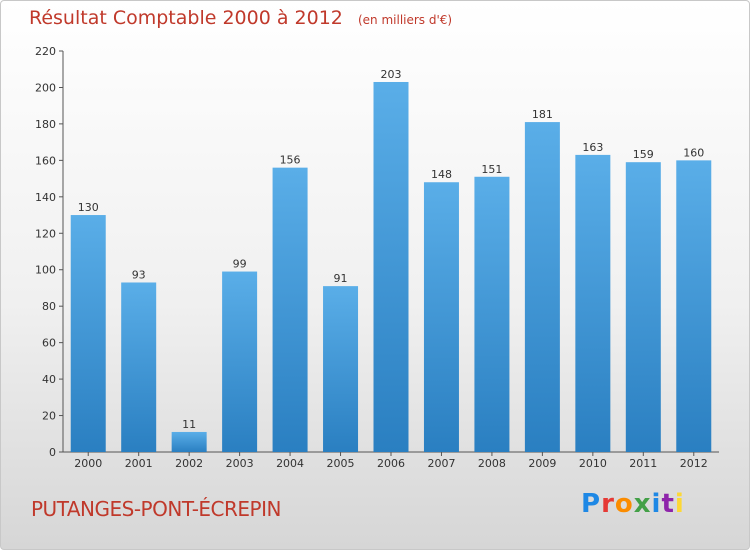 This screenshot has height=550, width=750. I want to click on x-tick-label: 2003, so click(240, 463).